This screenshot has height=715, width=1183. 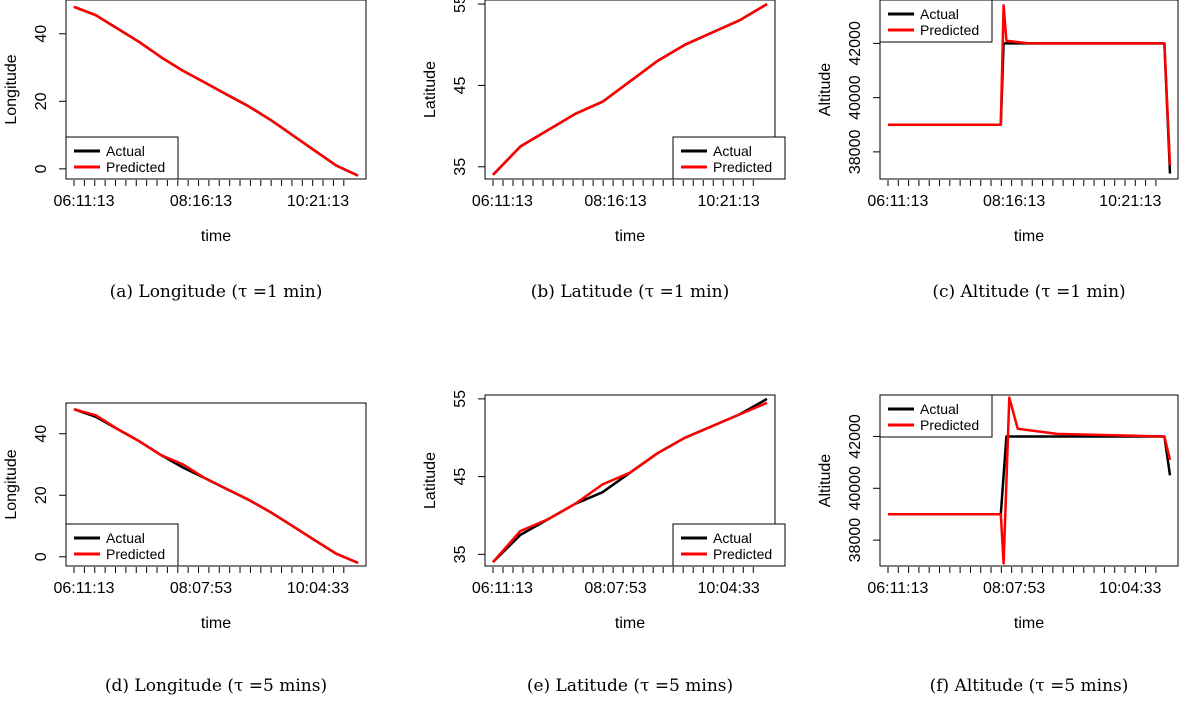 What do you see at coordinates (615, 588) in the screenshot?
I see `panel-5-x-tick-label: 08:07:53` at bounding box center [615, 588].